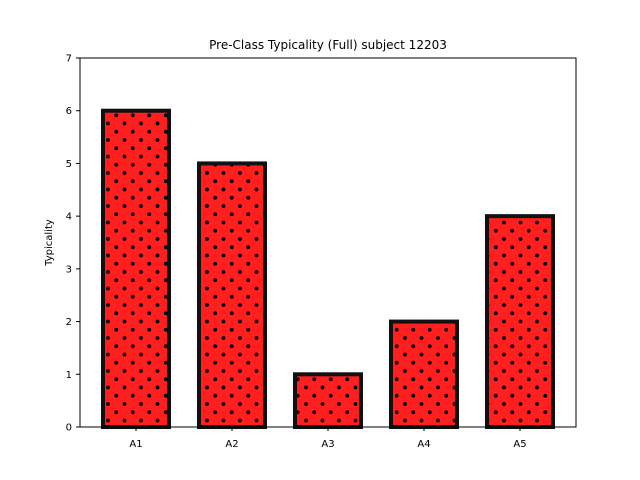  What do you see at coordinates (328, 400) in the screenshot?
I see `bar-hatch-a3` at bounding box center [328, 400].